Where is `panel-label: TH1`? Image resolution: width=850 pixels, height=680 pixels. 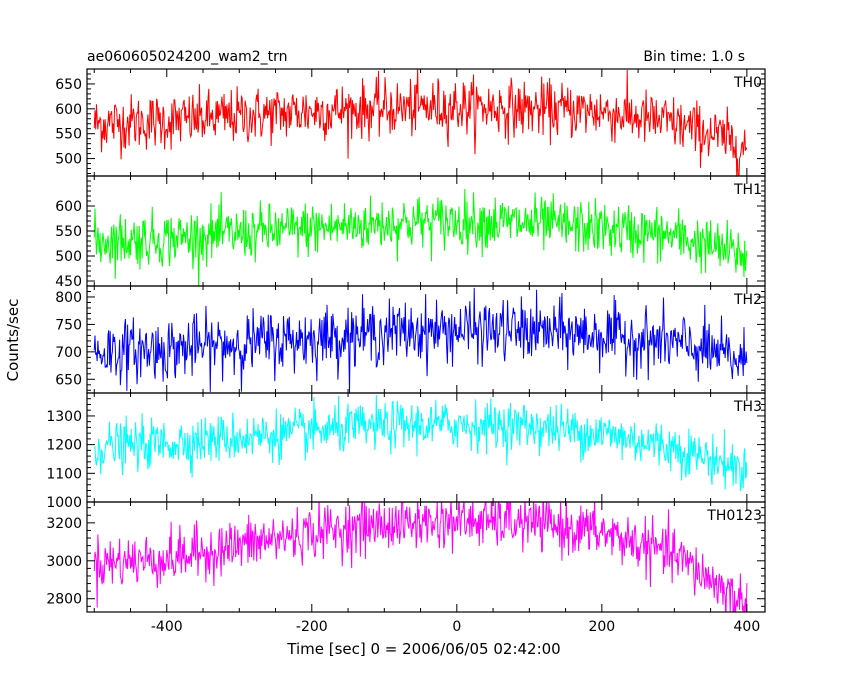 panel-label: TH1 is located at coordinates (747, 190).